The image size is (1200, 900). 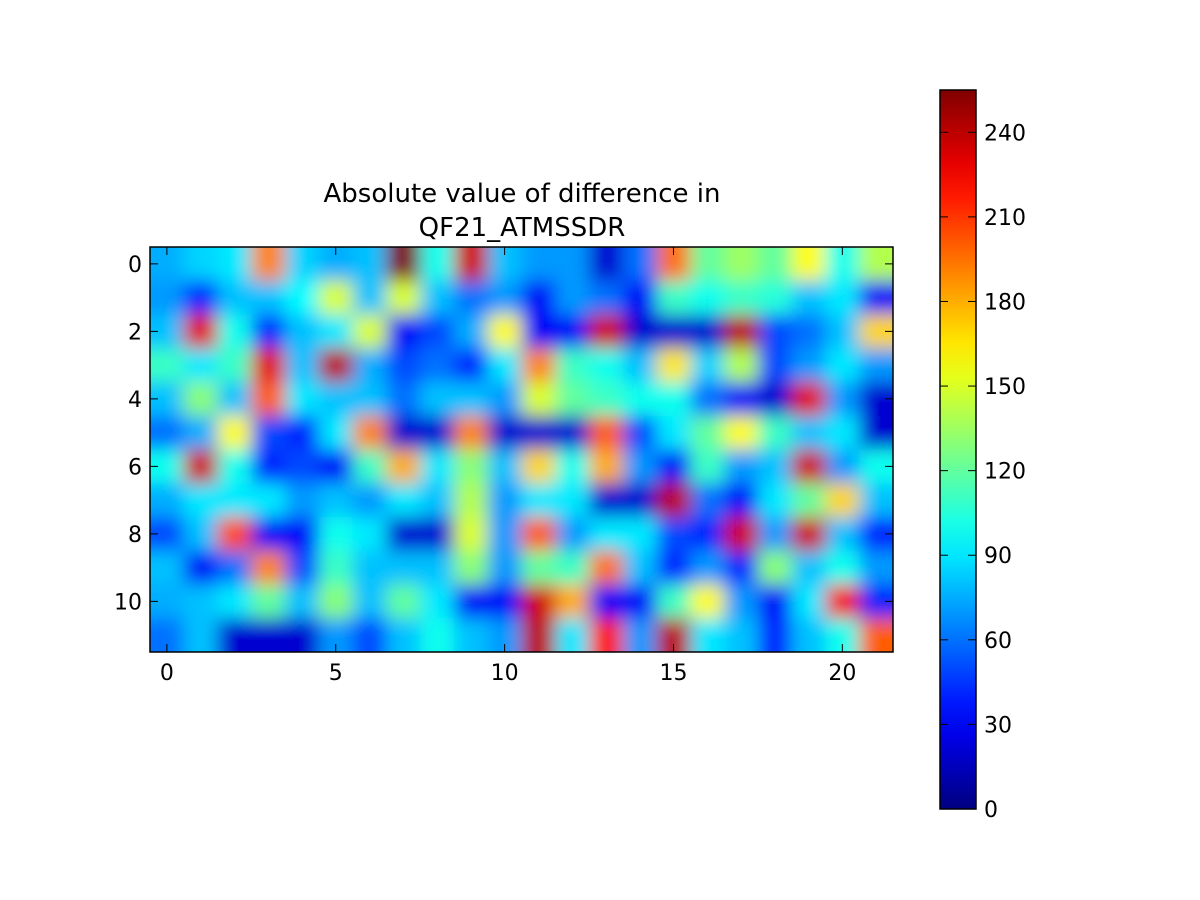 What do you see at coordinates (998, 641) in the screenshot?
I see `colorbar-tick-label: 60` at bounding box center [998, 641].